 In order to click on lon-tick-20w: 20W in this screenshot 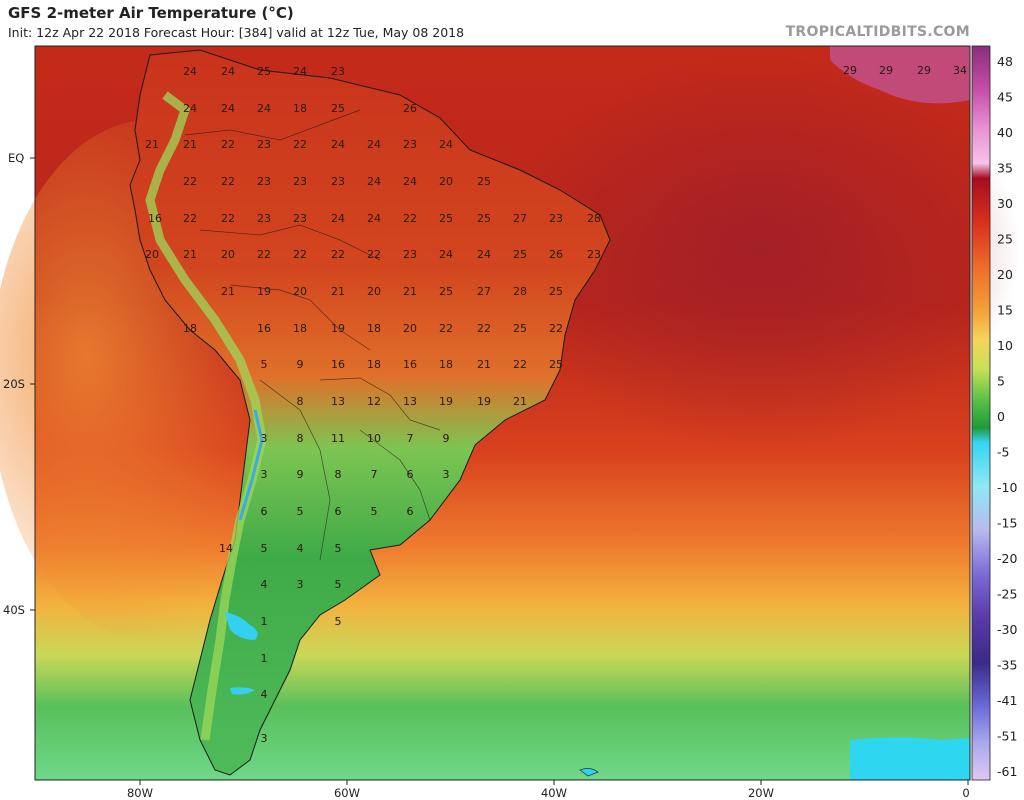, I will do `click(761, 793)`.